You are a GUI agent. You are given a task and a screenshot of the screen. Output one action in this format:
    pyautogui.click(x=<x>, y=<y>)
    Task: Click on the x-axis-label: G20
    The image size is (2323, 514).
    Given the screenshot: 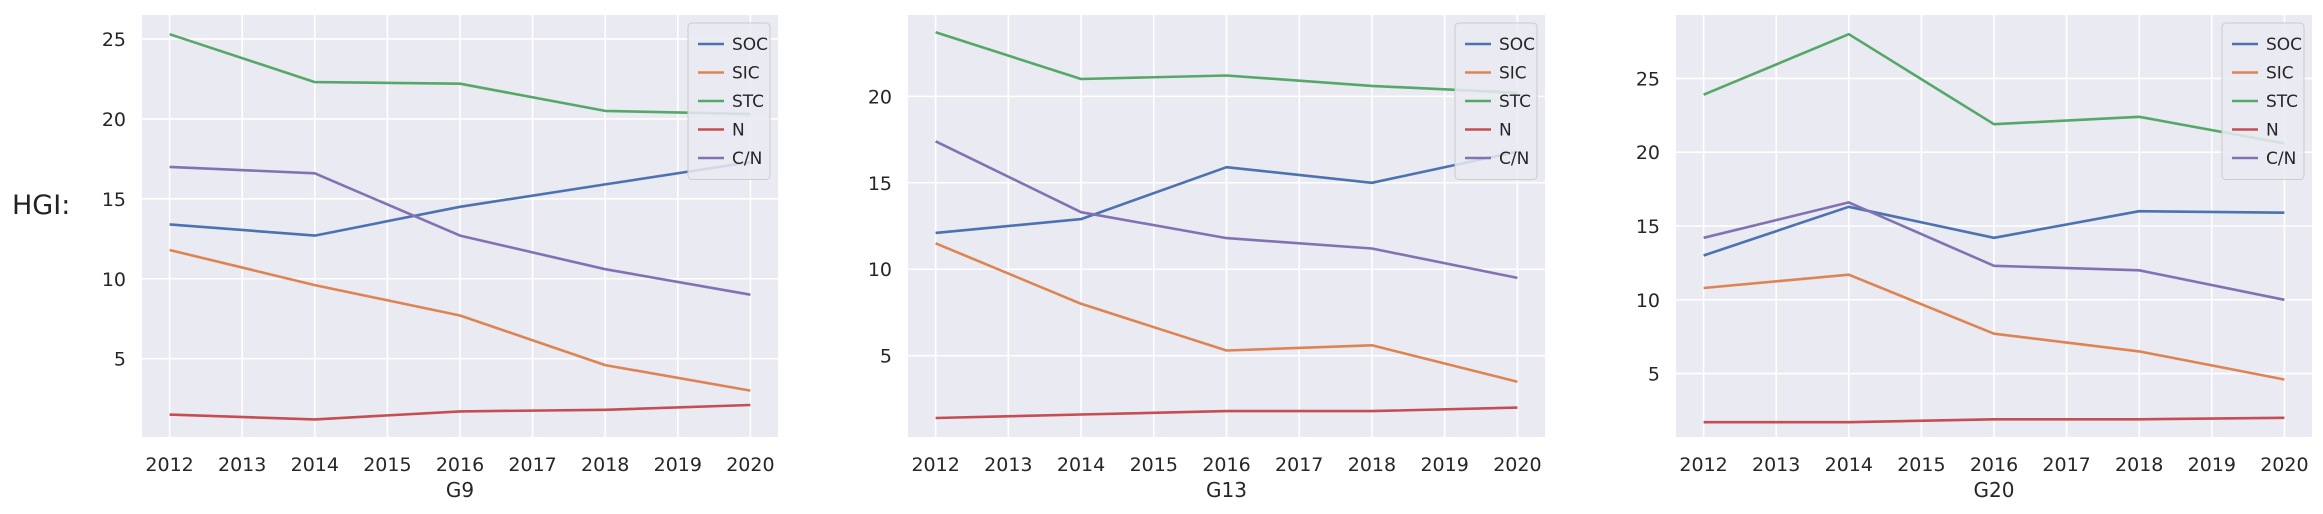 What is the action you would take?
    pyautogui.click(x=1994, y=490)
    